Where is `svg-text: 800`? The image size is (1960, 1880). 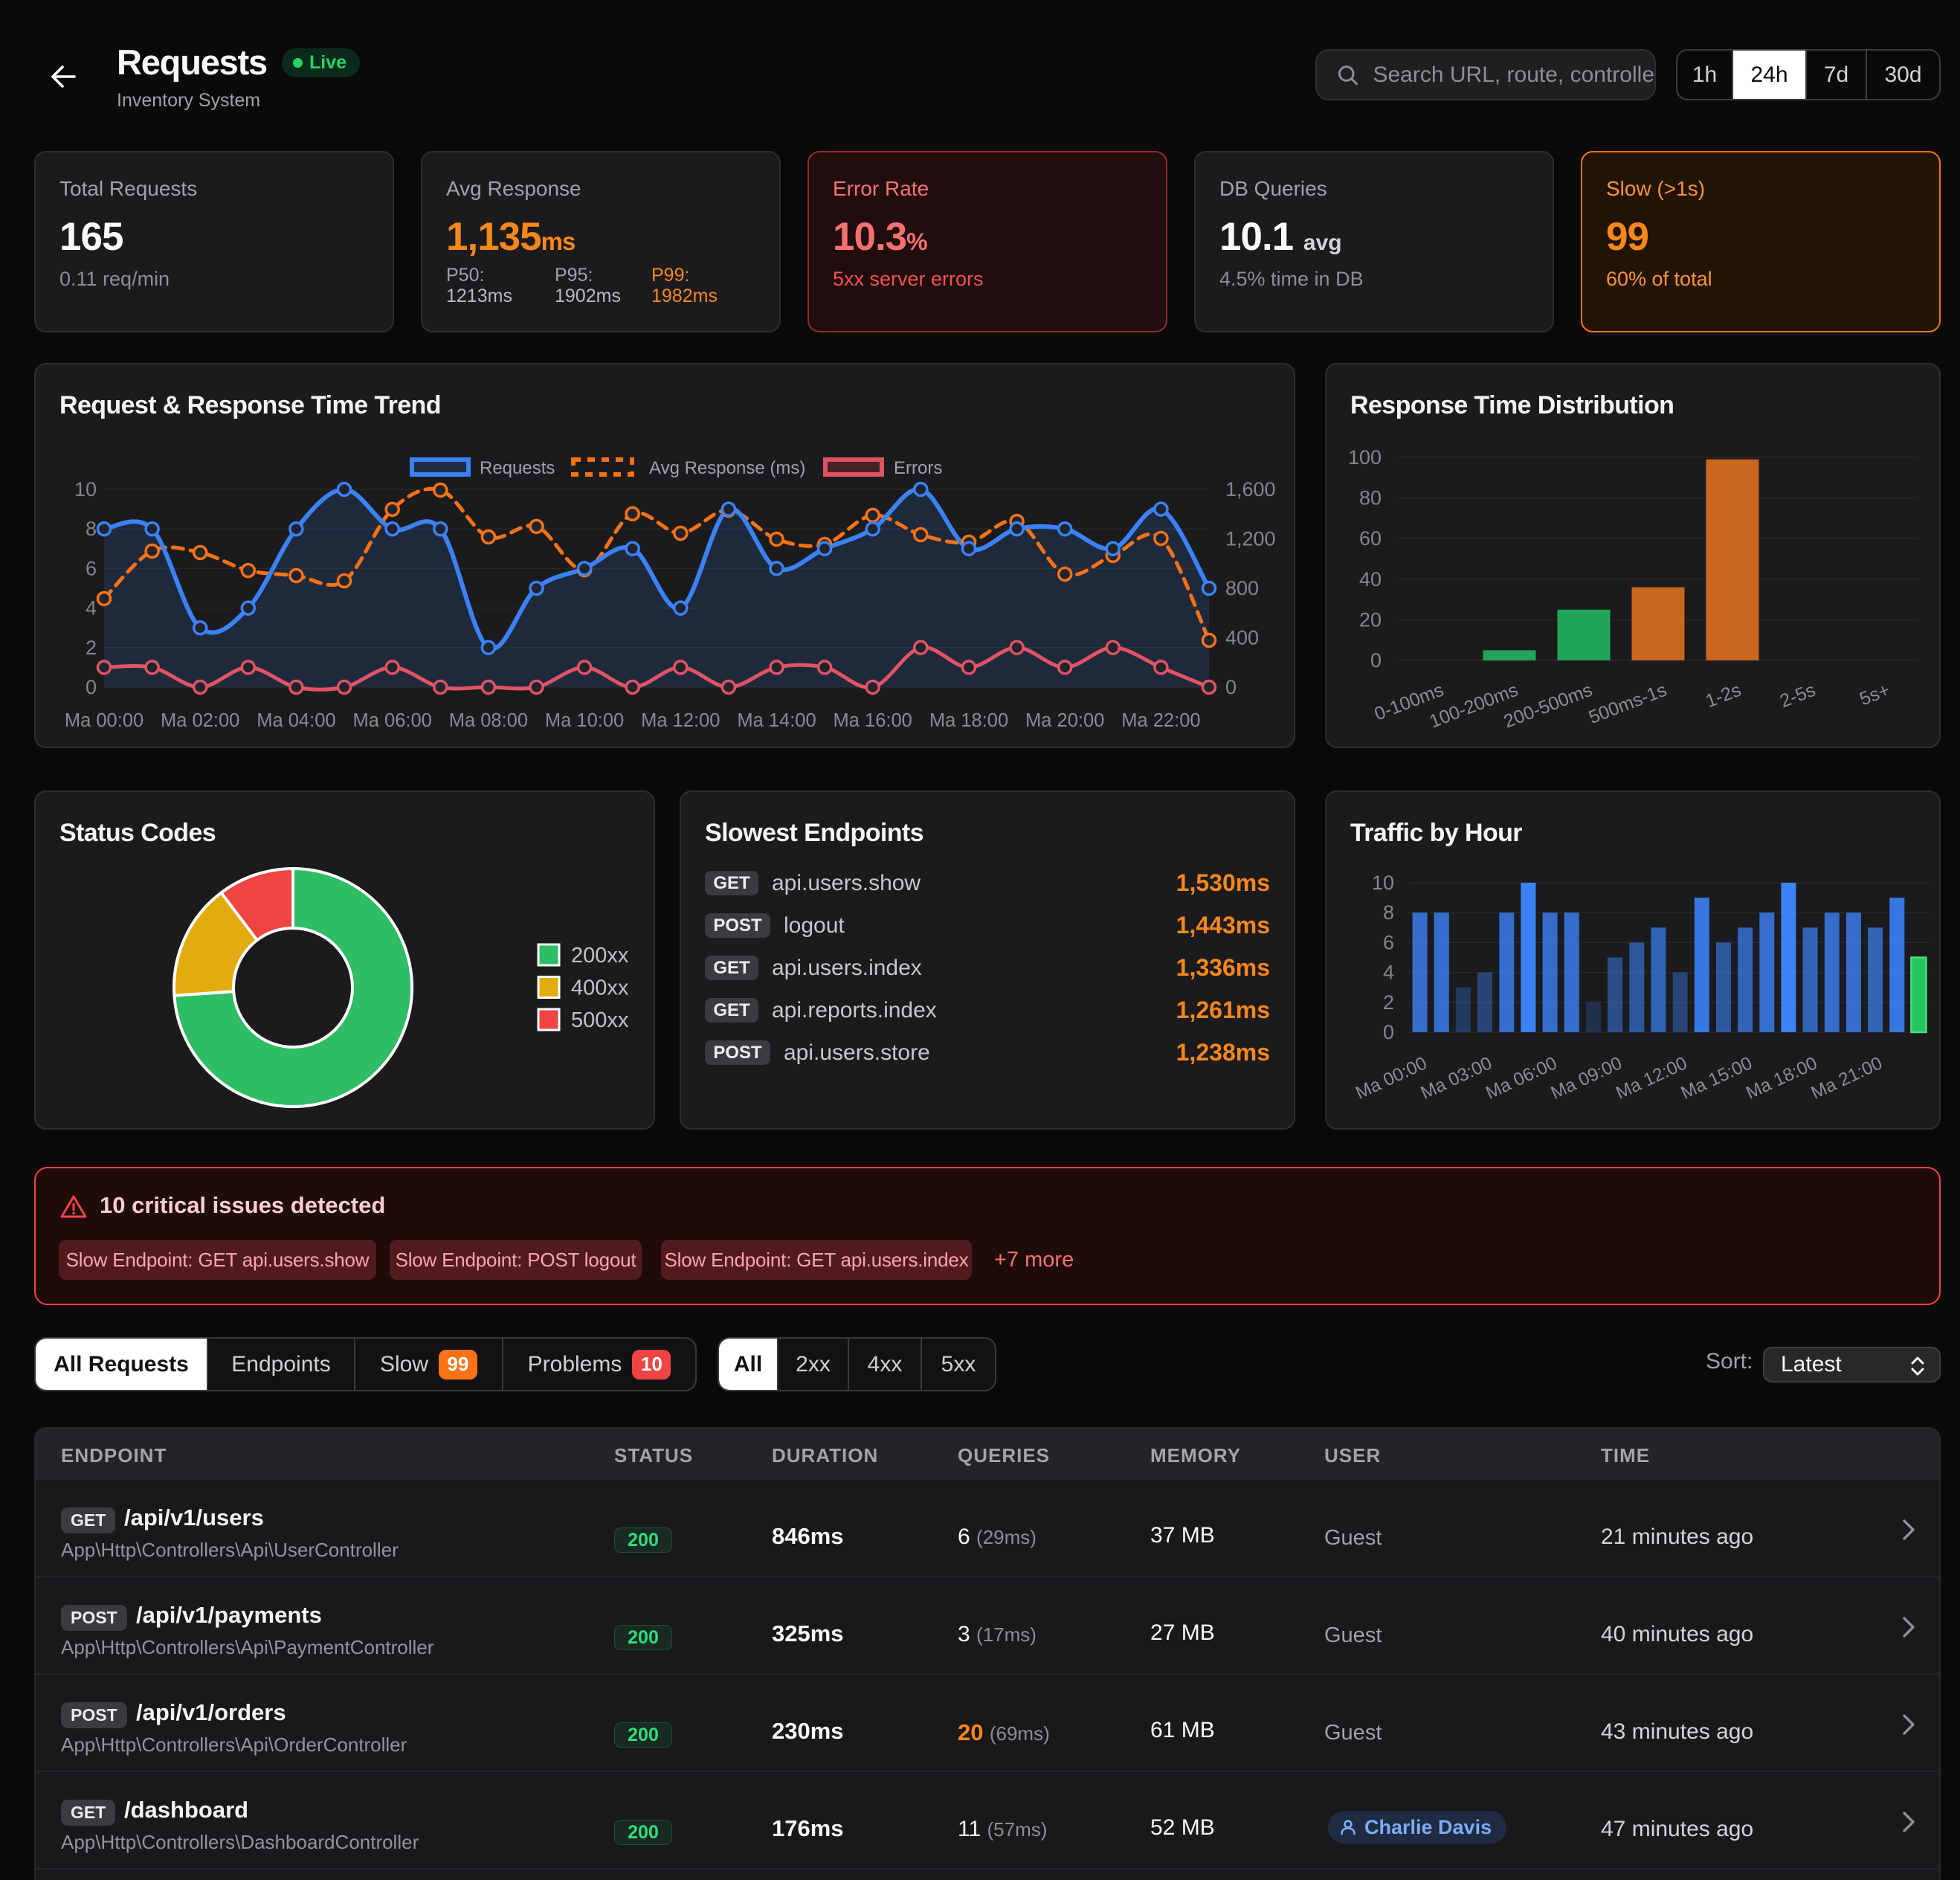 svg-text: 800 is located at coordinates (1242, 588).